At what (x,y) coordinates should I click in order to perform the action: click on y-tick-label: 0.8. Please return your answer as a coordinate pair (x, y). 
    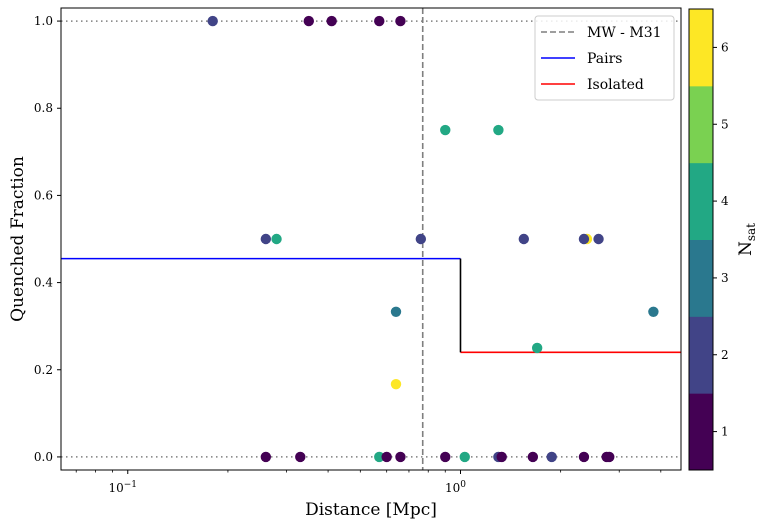
    Looking at the image, I should click on (43, 108).